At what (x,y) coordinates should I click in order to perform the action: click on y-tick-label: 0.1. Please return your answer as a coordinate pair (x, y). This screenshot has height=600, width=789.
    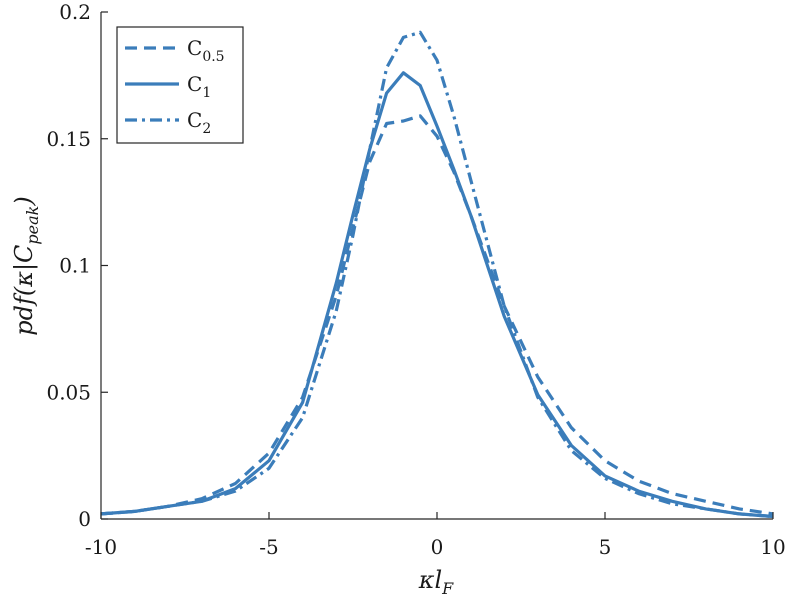
    Looking at the image, I should click on (75, 266).